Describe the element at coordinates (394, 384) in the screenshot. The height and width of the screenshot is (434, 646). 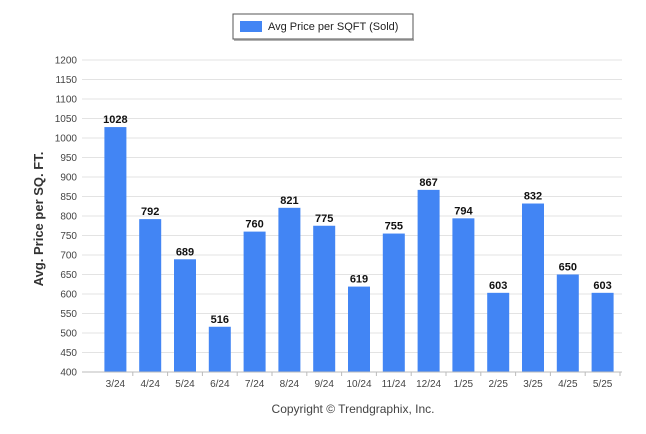
I see `x-tick-label: 11/24` at that location.